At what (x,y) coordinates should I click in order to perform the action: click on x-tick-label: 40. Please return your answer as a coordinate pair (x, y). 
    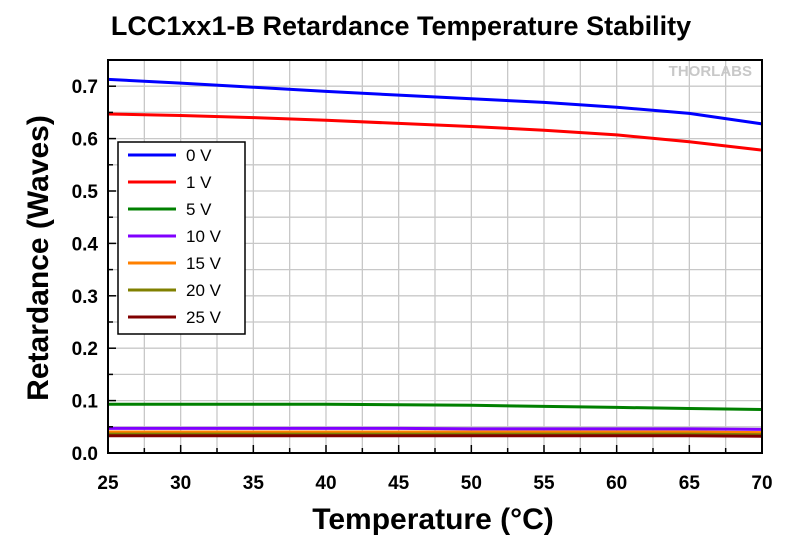
    Looking at the image, I should click on (325, 483).